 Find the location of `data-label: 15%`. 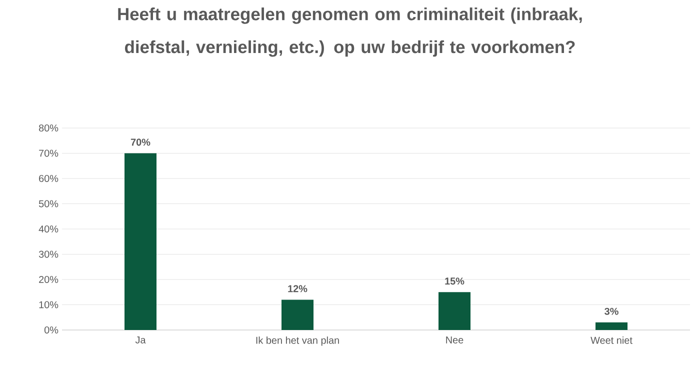

data-label: 15% is located at coordinates (454, 281).